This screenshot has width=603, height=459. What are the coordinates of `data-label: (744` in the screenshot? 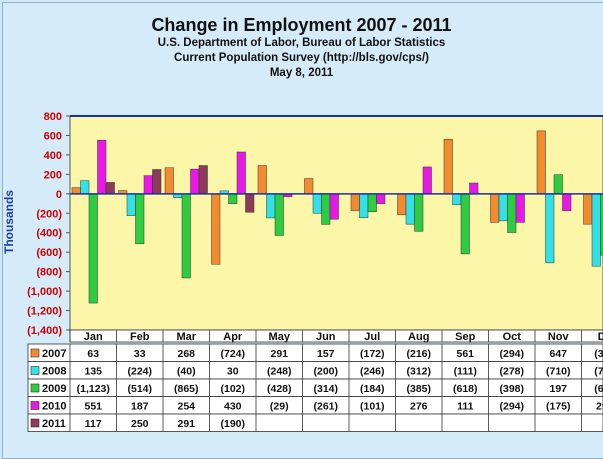 It's located at (598, 372).